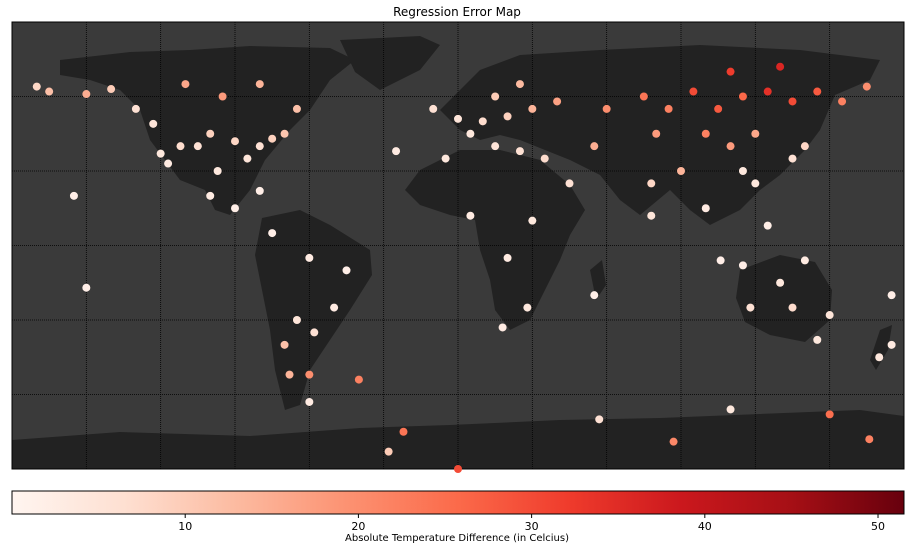 This screenshot has width=914, height=552. I want to click on colorbar, so click(458, 502).